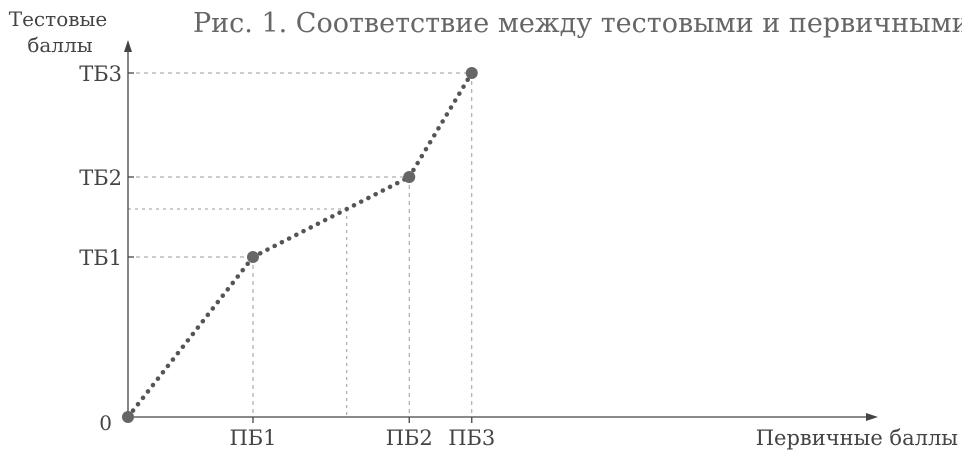 This screenshot has height=452, width=962. What do you see at coordinates (105, 423) in the screenshot?
I see `origin-label: 0` at bounding box center [105, 423].